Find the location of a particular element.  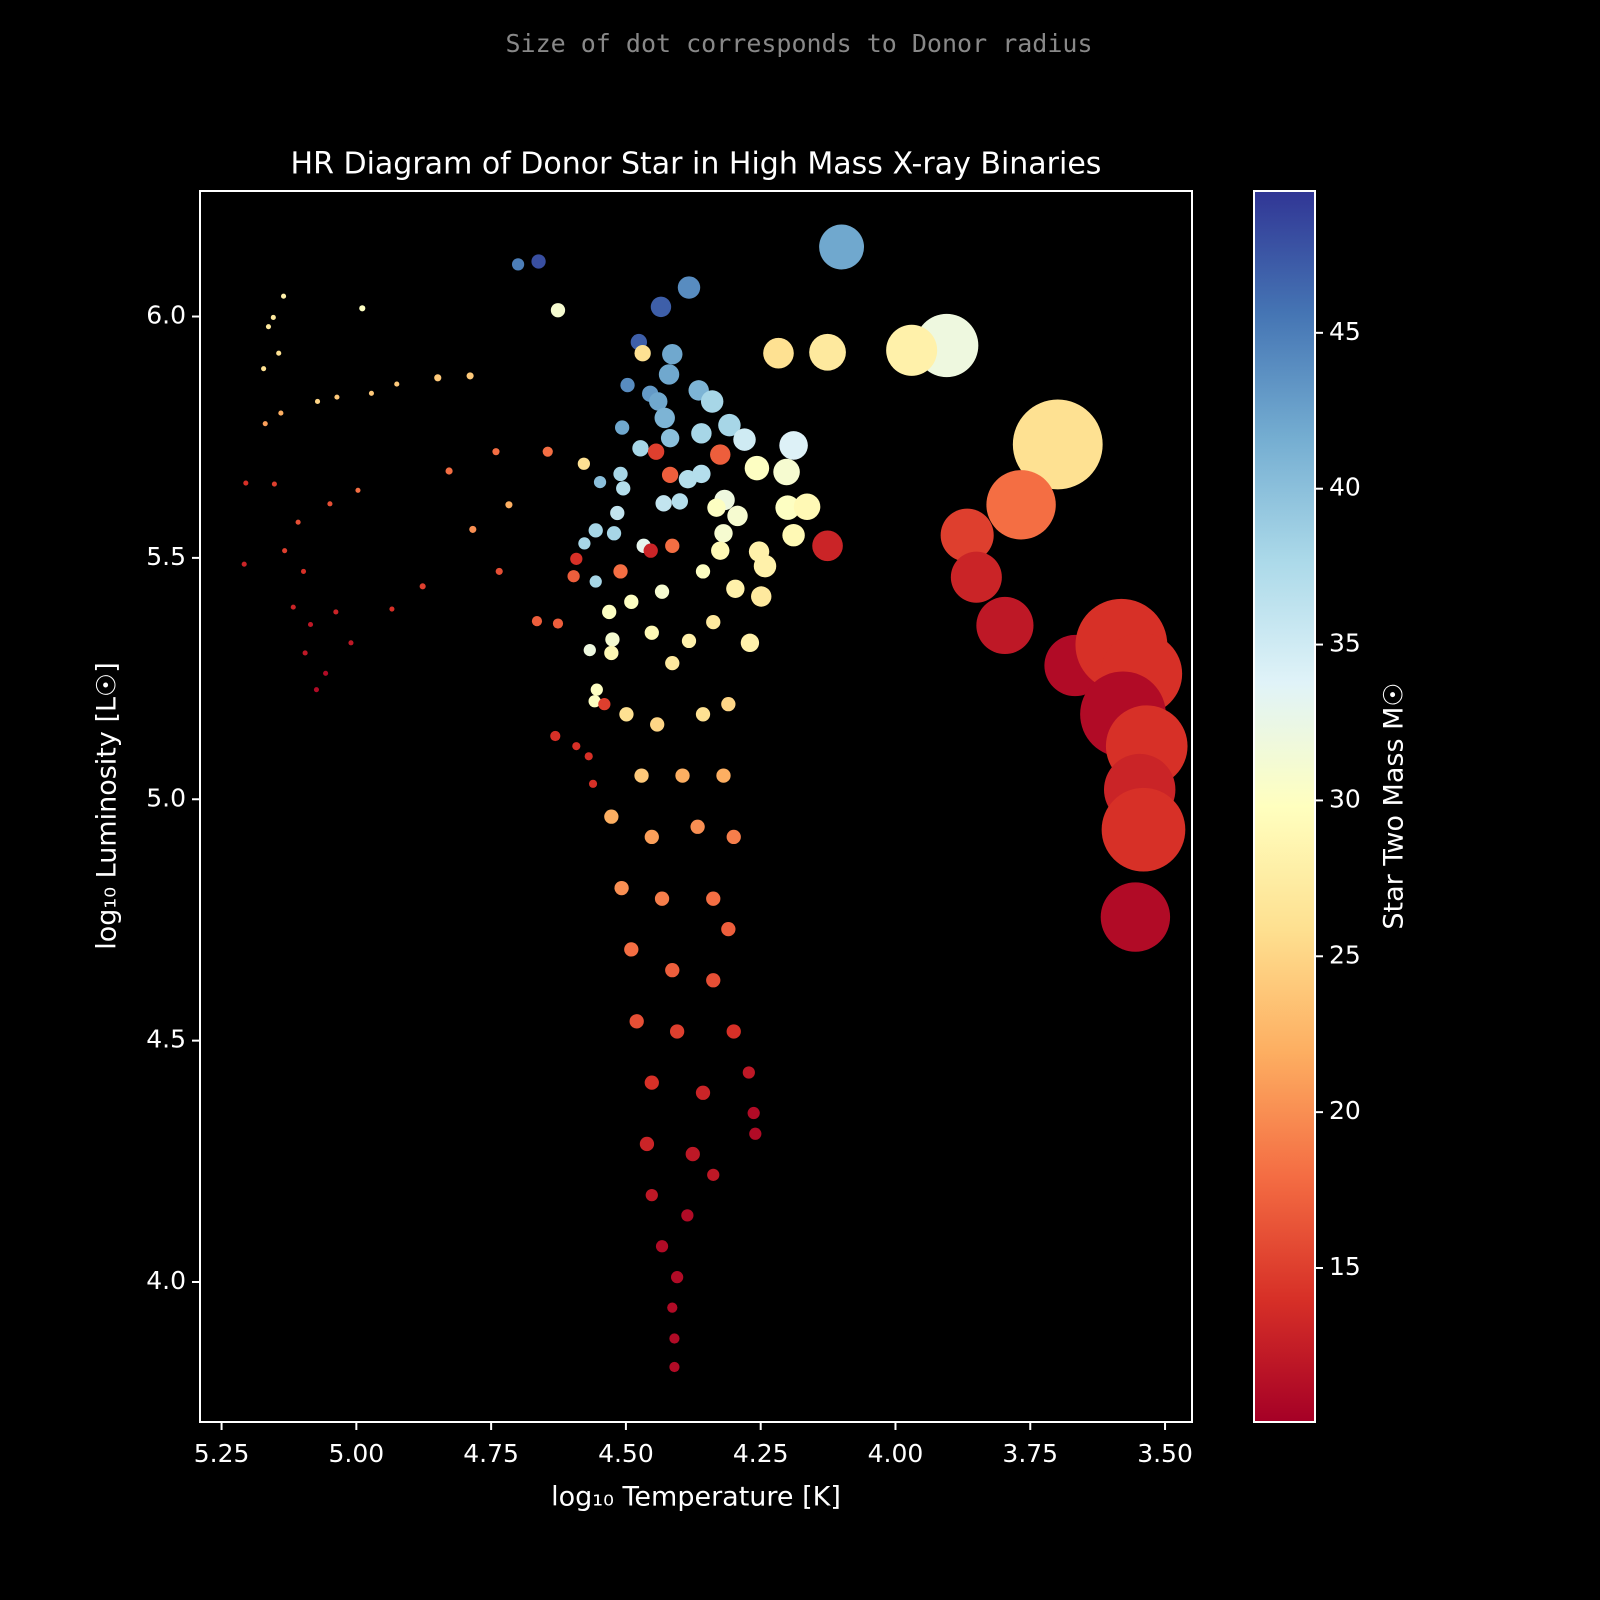

y-tick-label: 5.5 is located at coordinates (166, 556).